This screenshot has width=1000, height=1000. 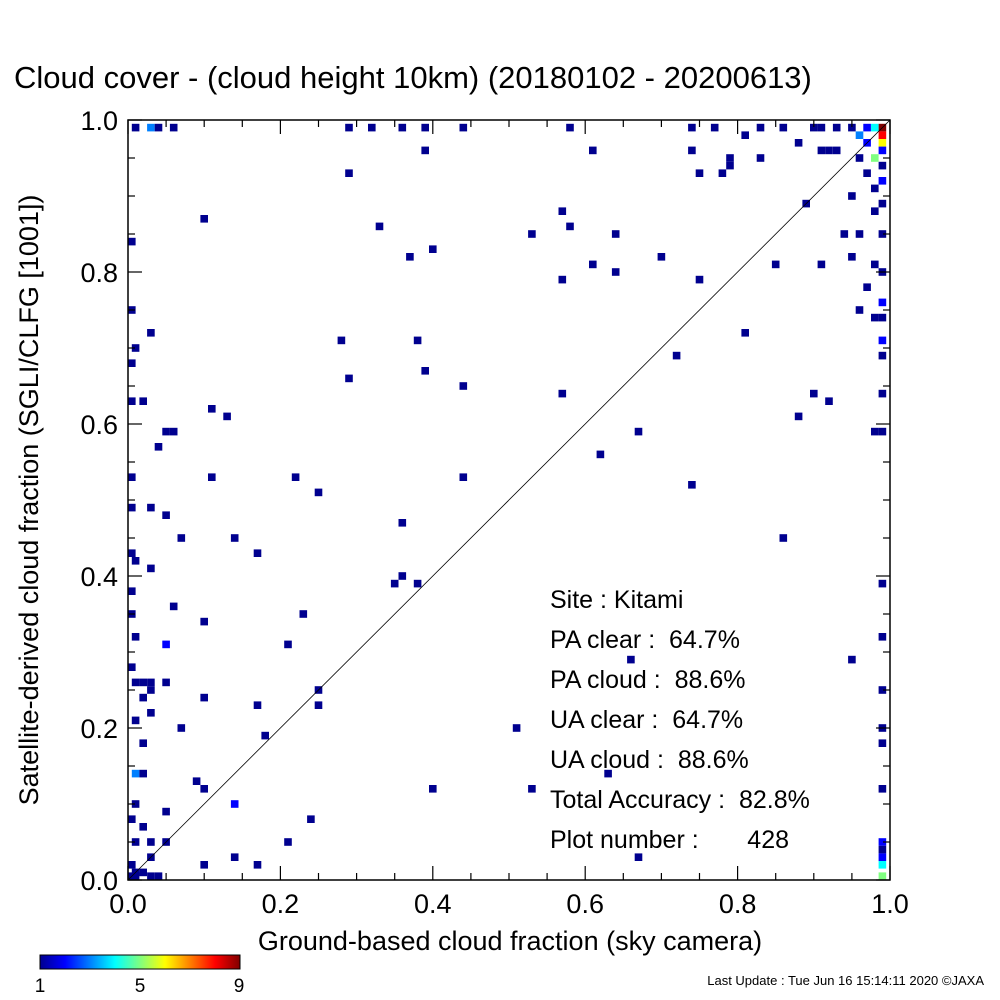 What do you see at coordinates (680, 800) in the screenshot?
I see `stat-line-5: Total Accuracy : 82.8%` at bounding box center [680, 800].